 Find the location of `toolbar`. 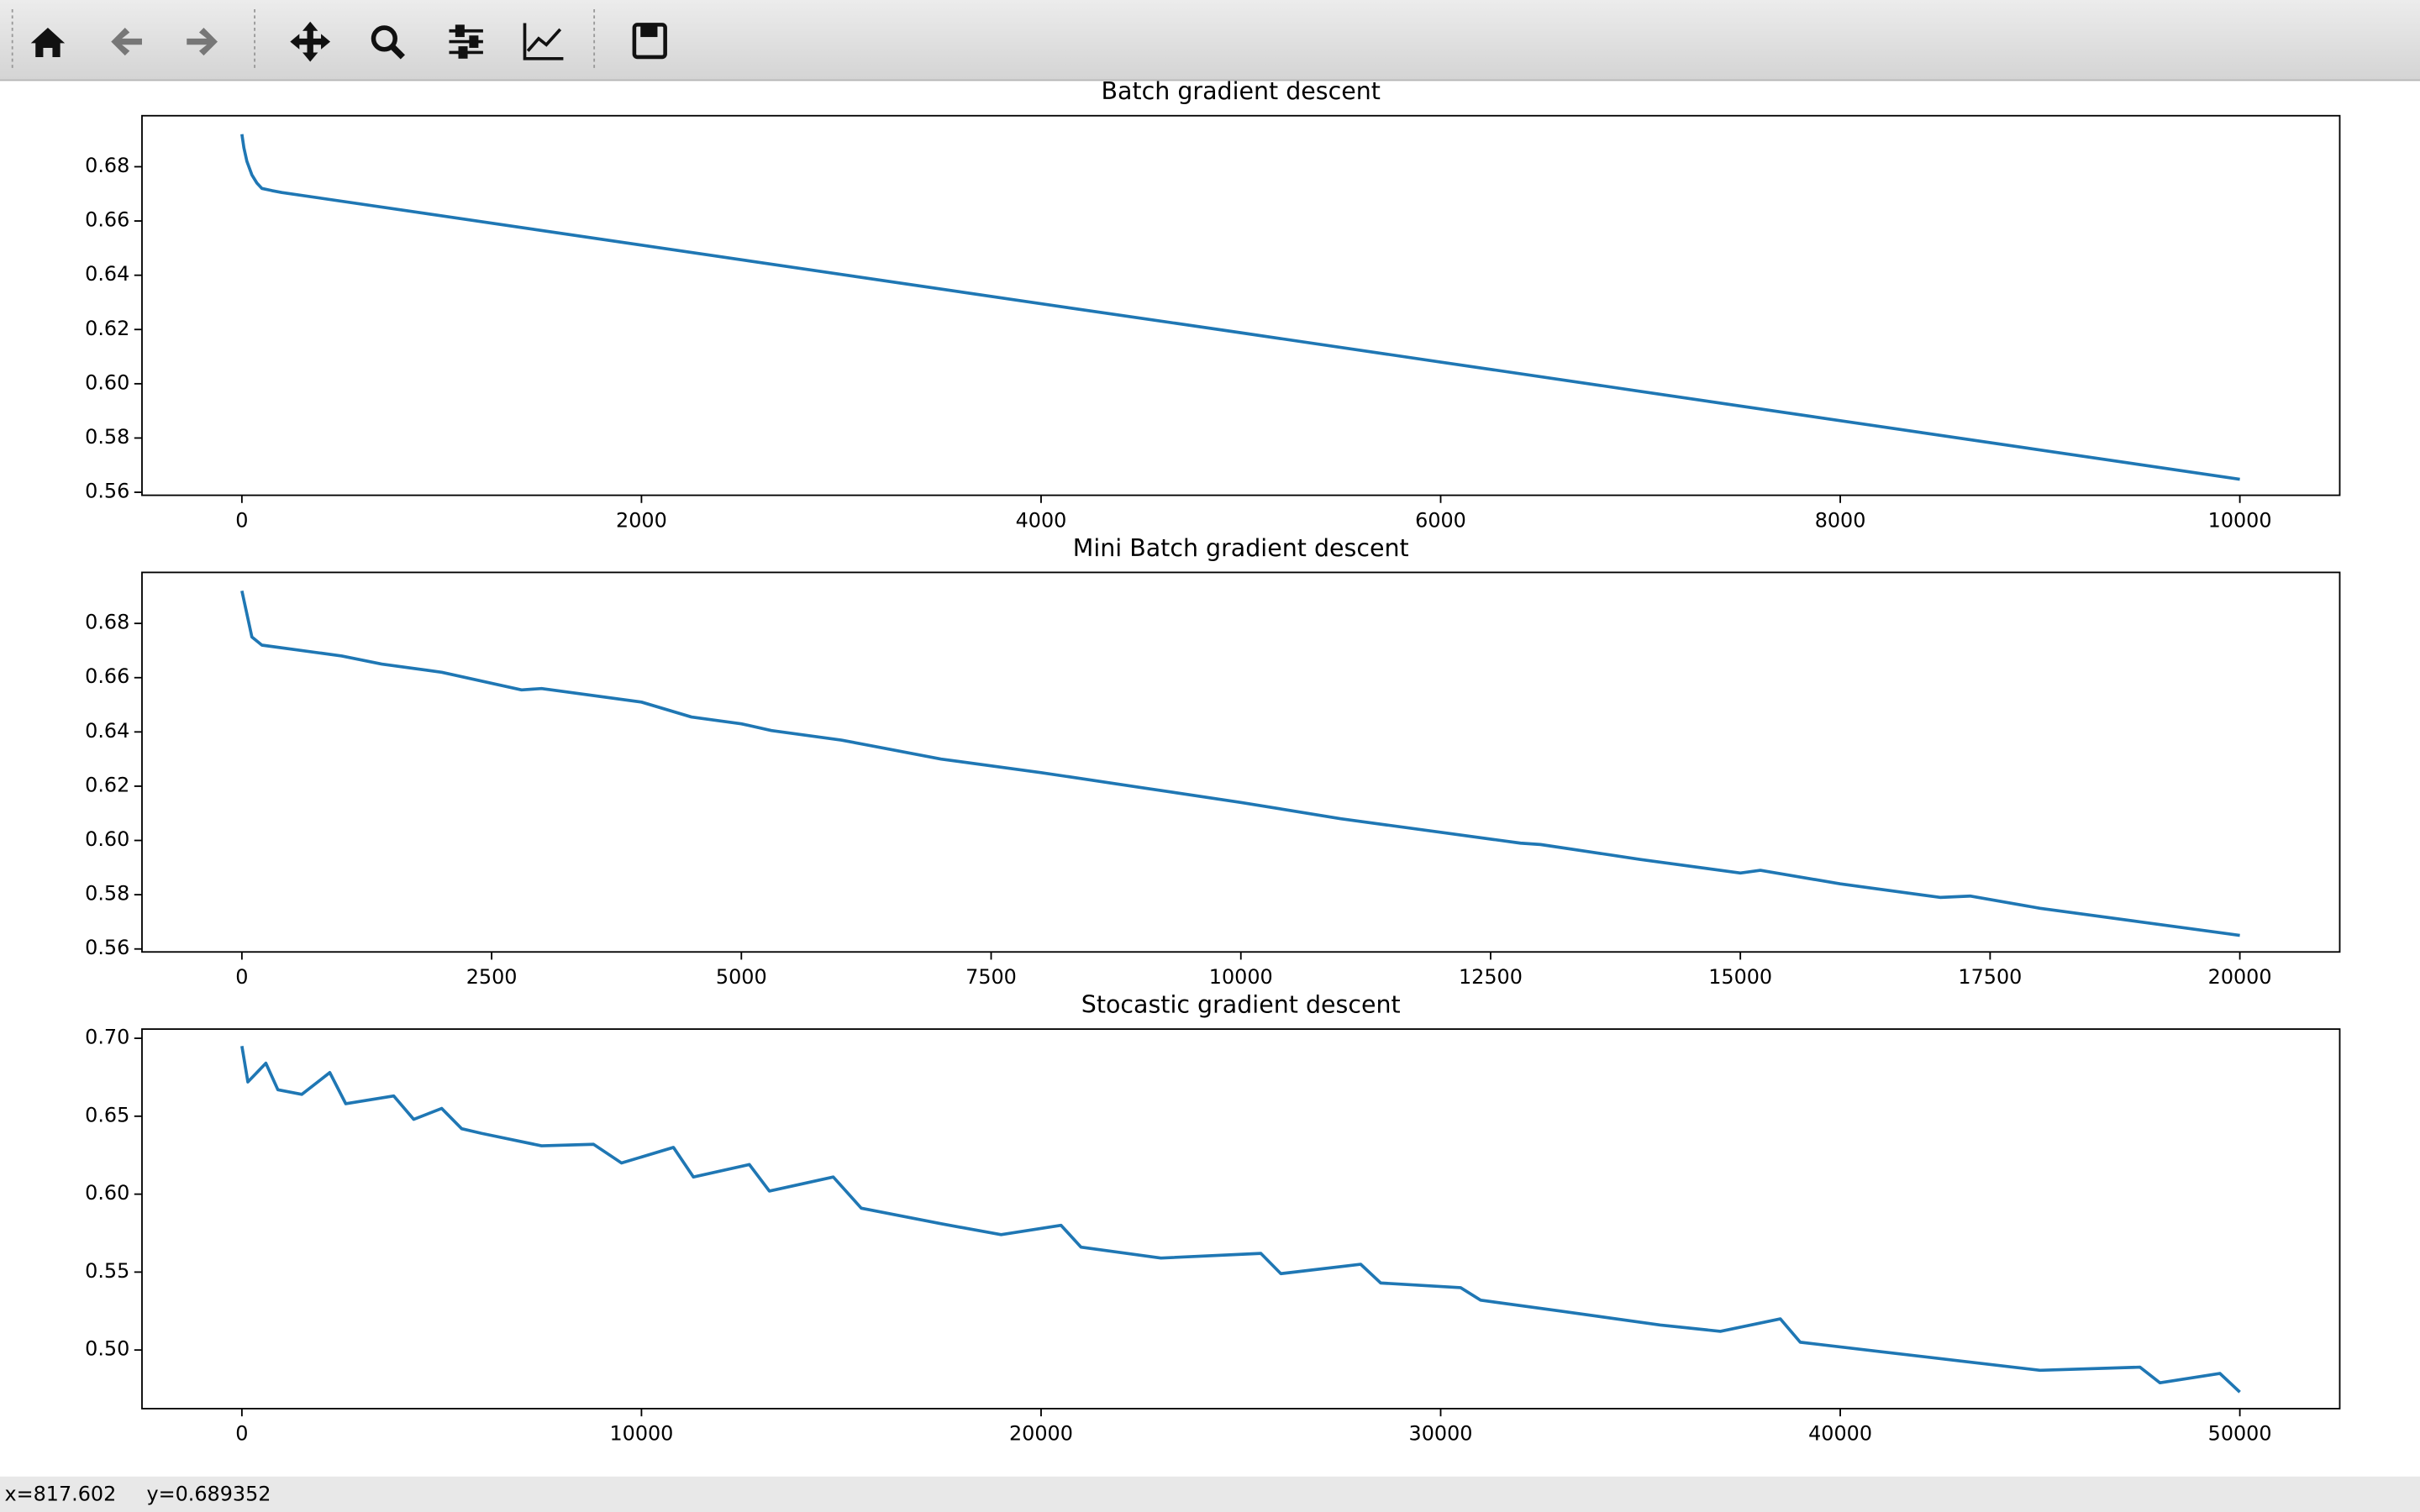

toolbar is located at coordinates (1210, 40).